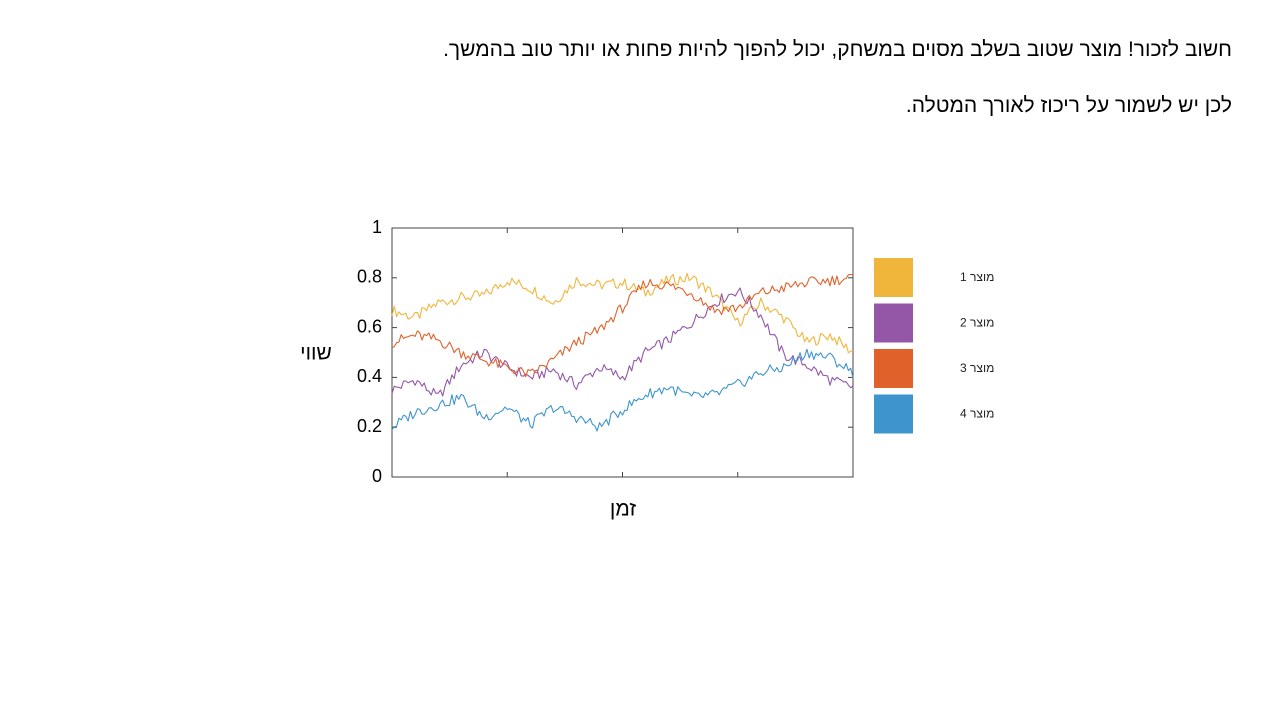  What do you see at coordinates (377, 227) in the screenshot?
I see `y-tick-label: 1` at bounding box center [377, 227].